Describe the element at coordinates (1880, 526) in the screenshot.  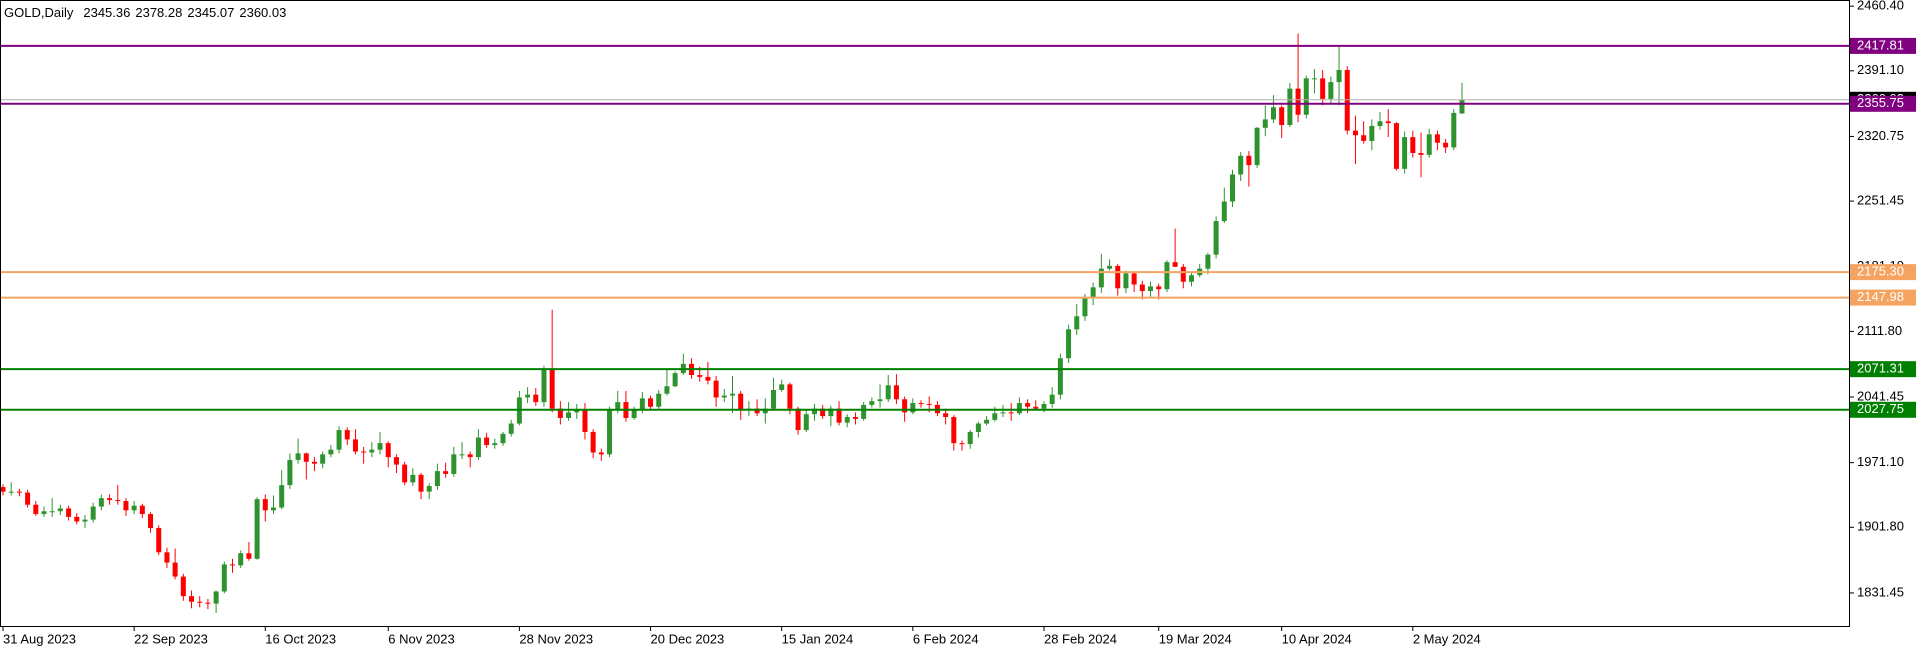
I see `y-tick-label: 1901.80` at that location.